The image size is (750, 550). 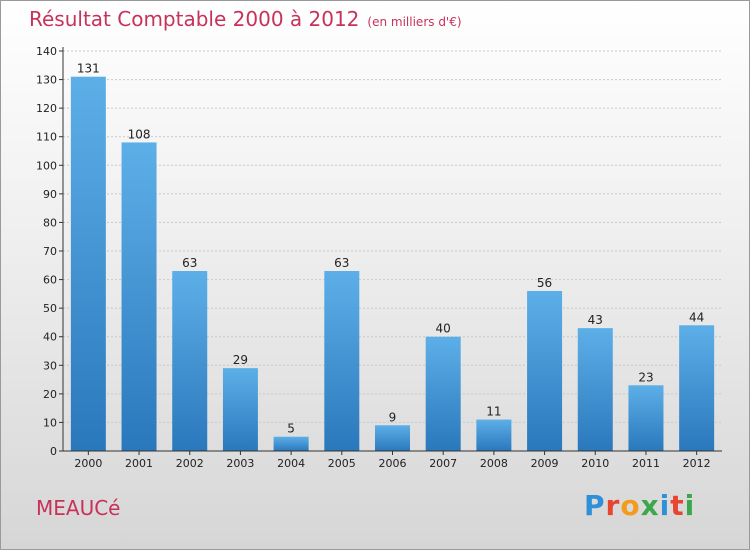 I want to click on value-label-2004: 5, so click(x=291, y=429).